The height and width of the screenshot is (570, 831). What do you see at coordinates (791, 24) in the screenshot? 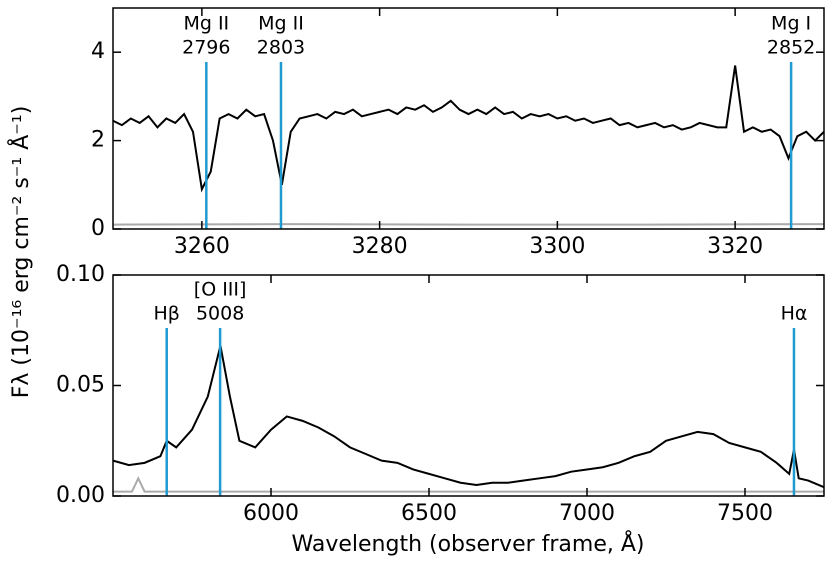
I see `line-label: Mg I` at bounding box center [791, 24].